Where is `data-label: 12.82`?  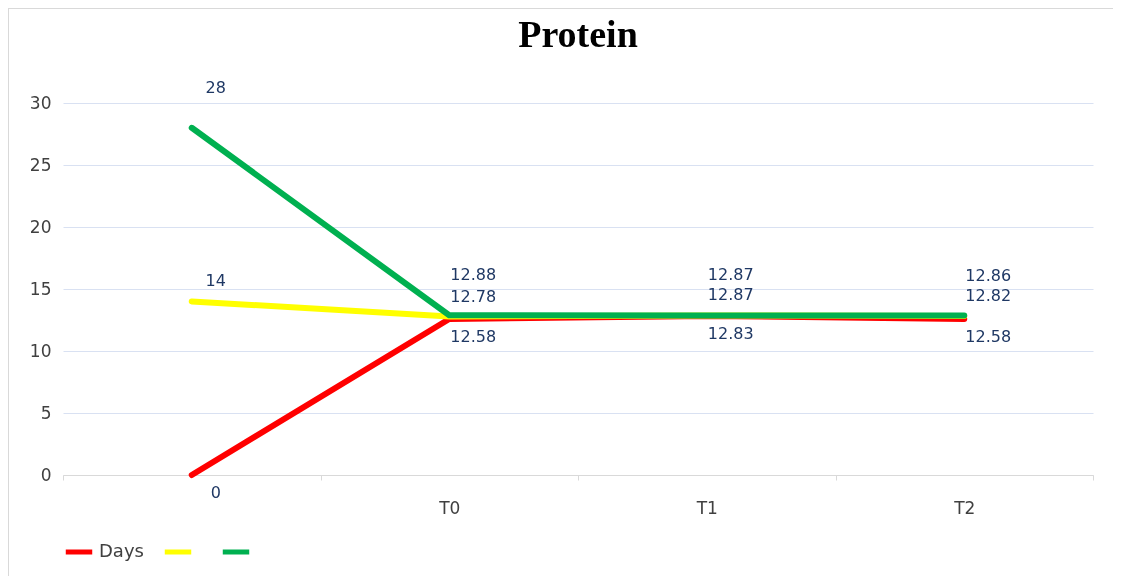
data-label: 12.82 is located at coordinates (988, 296).